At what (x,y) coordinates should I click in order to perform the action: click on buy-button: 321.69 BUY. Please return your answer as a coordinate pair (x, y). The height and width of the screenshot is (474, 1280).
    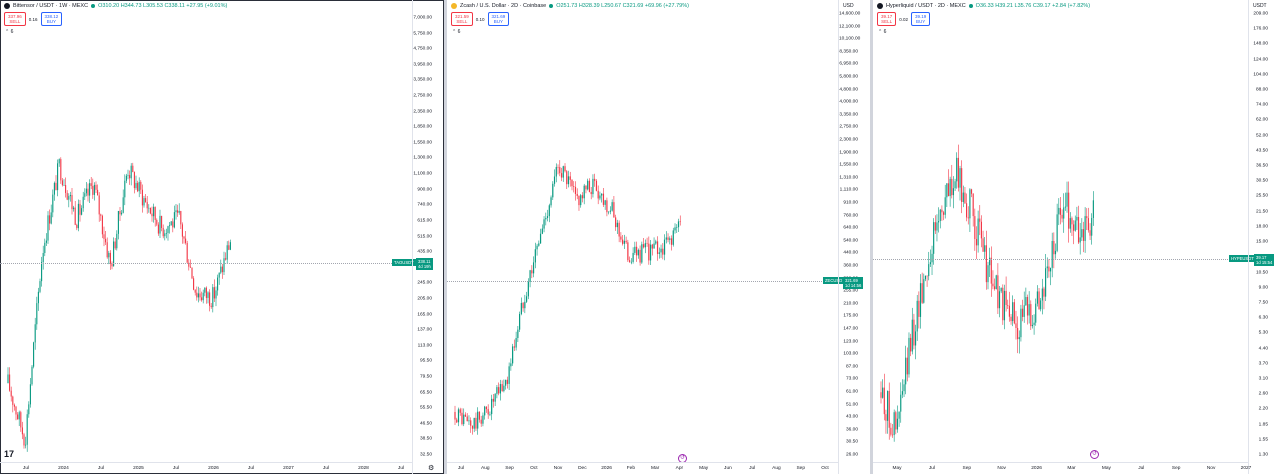
    Looking at the image, I should click on (498, 19).